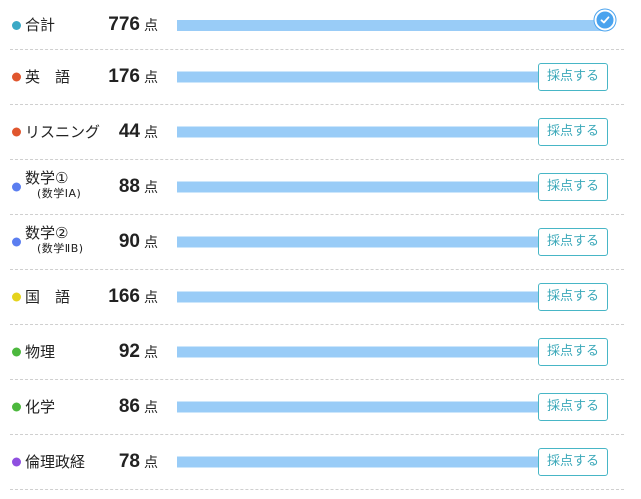 The image size is (641, 499). I want to click on subject-label: リスニング, so click(62, 132).